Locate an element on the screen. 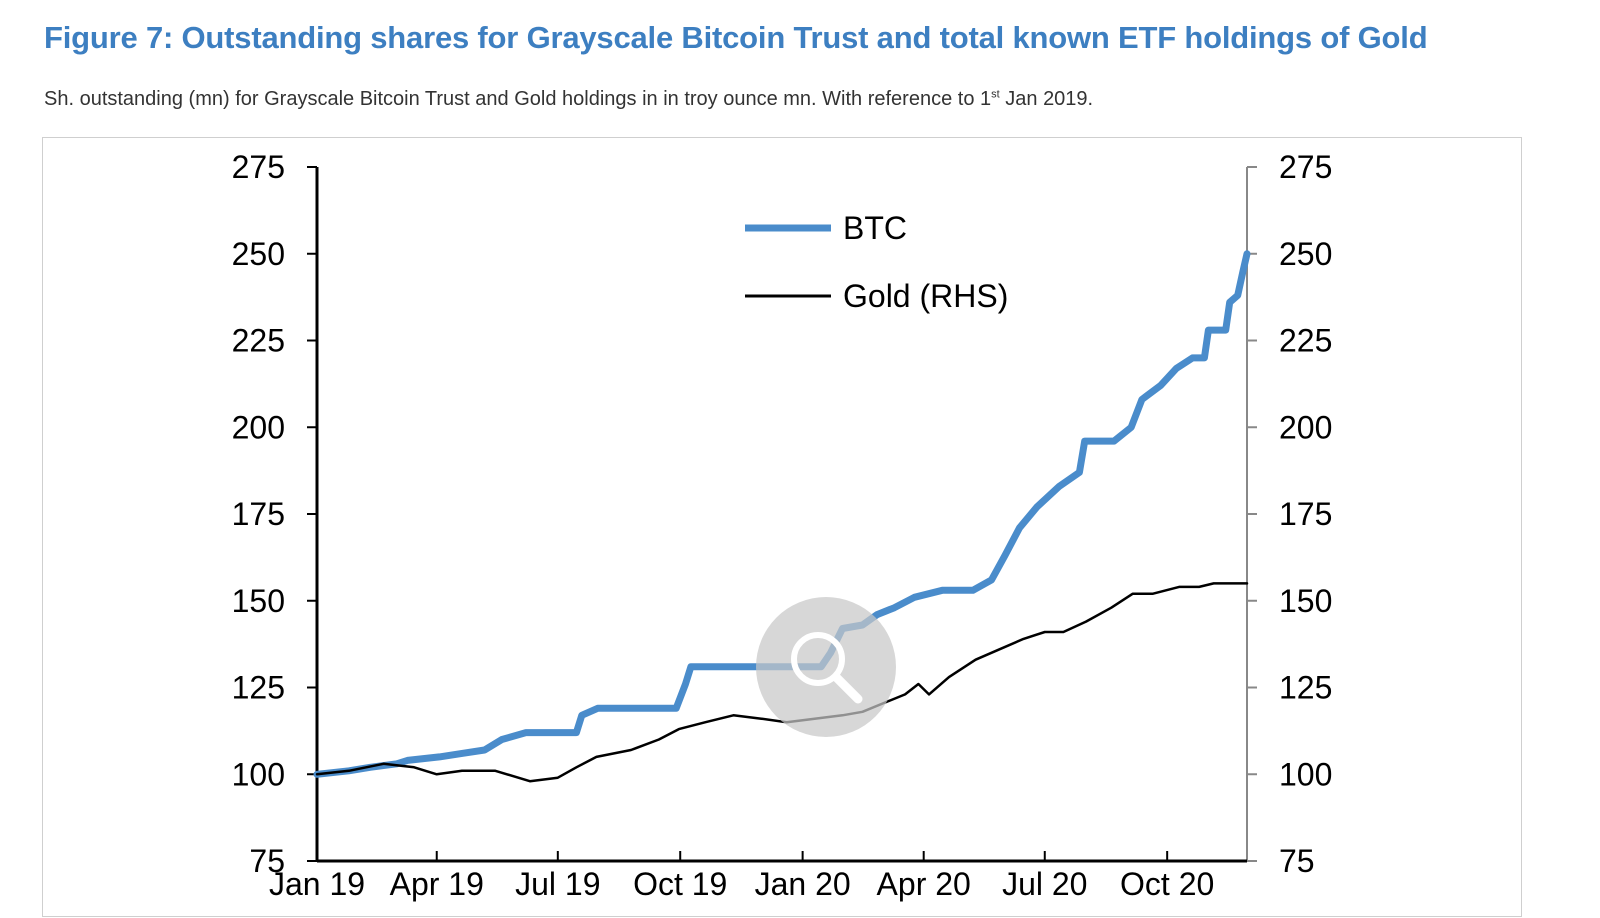 The width and height of the screenshot is (1600, 918). x-tick-label: Apr 20 is located at coordinates (924, 884).